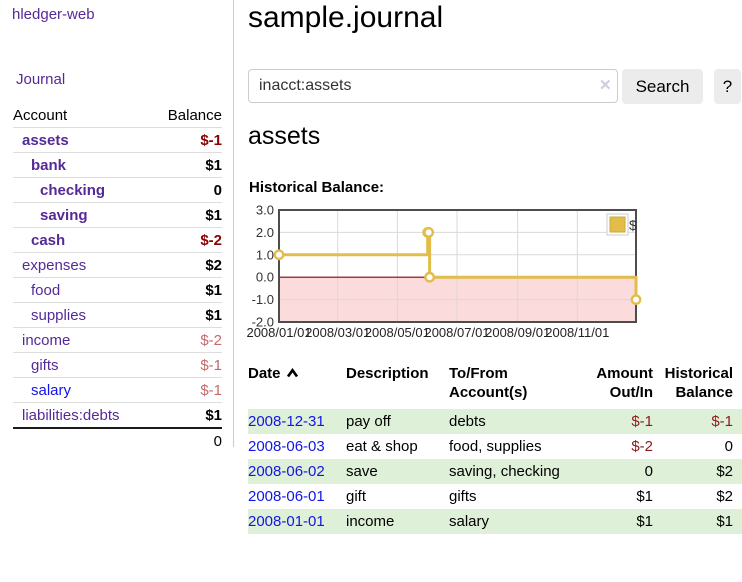  I want to click on transaction-accounts: gifts, so click(463, 496).